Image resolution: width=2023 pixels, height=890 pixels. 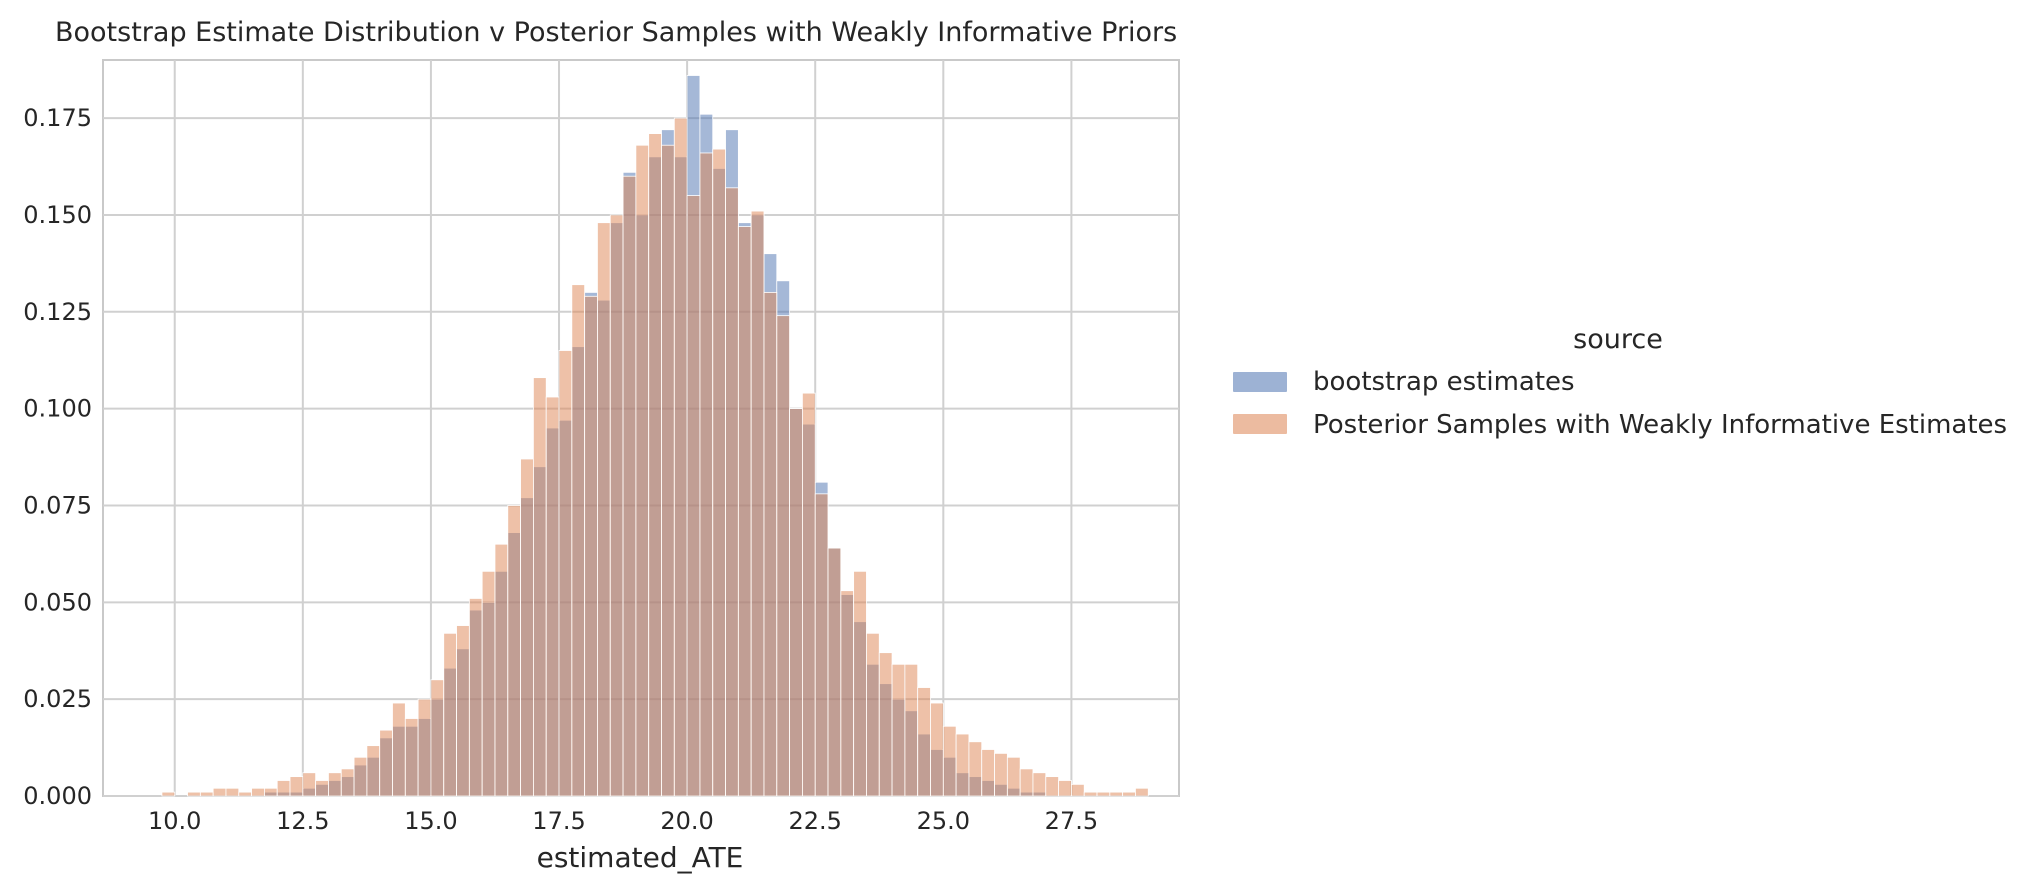 I want to click on y-tick-label: 0.050, so click(x=57, y=602).